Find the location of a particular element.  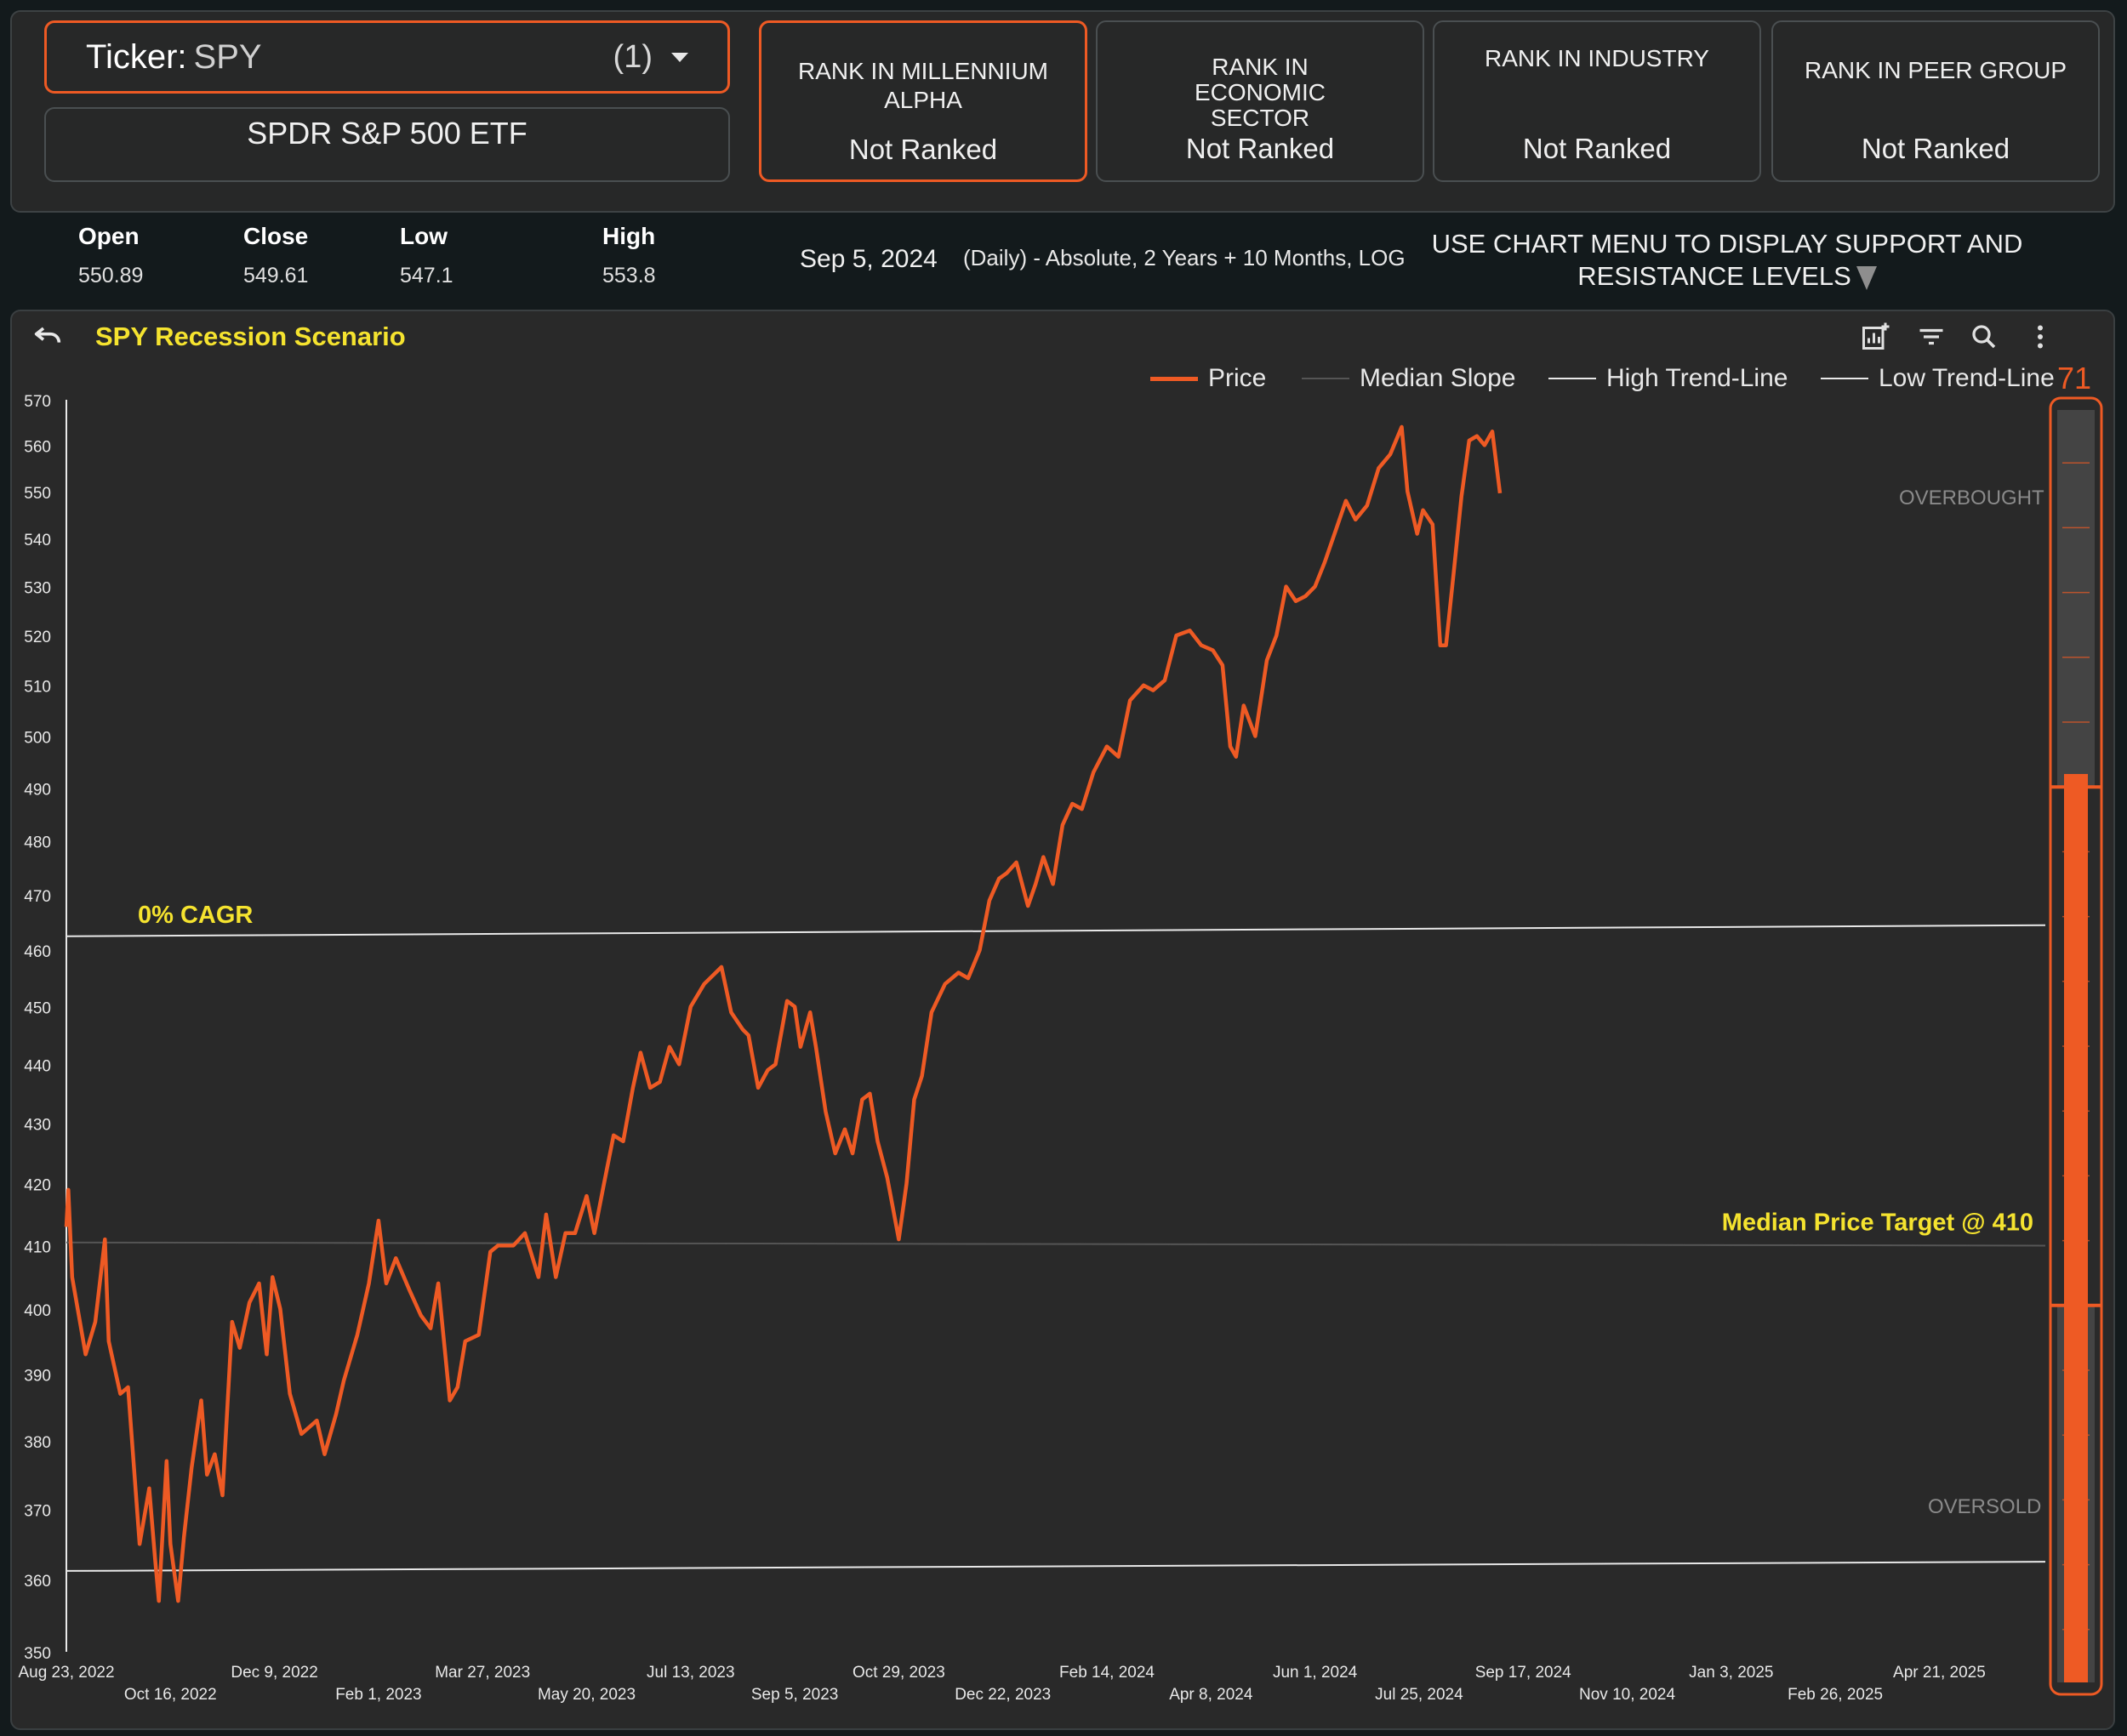

ticker-label: Ticker: is located at coordinates (136, 56).